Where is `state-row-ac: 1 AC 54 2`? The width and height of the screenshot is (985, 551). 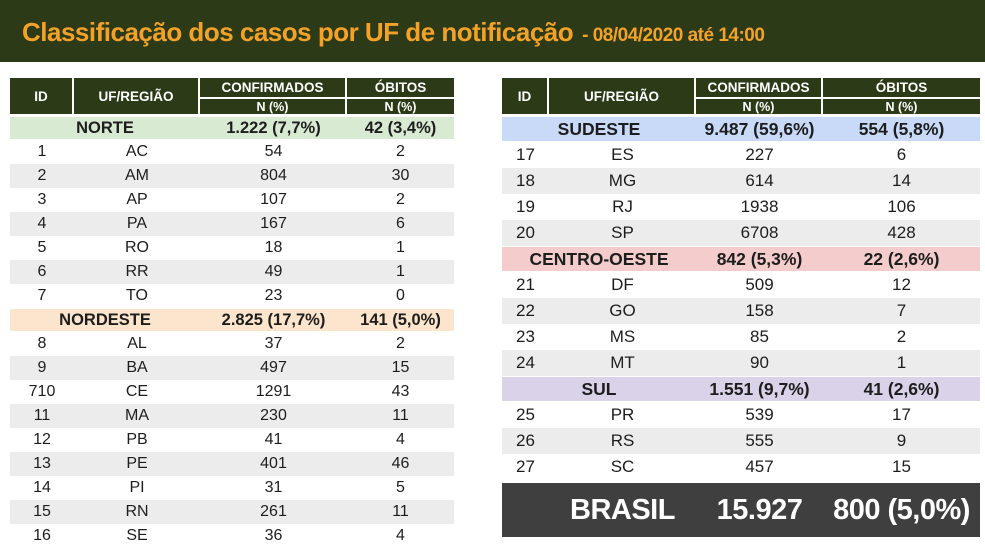 state-row-ac: 1 AC 54 2 is located at coordinates (232, 152).